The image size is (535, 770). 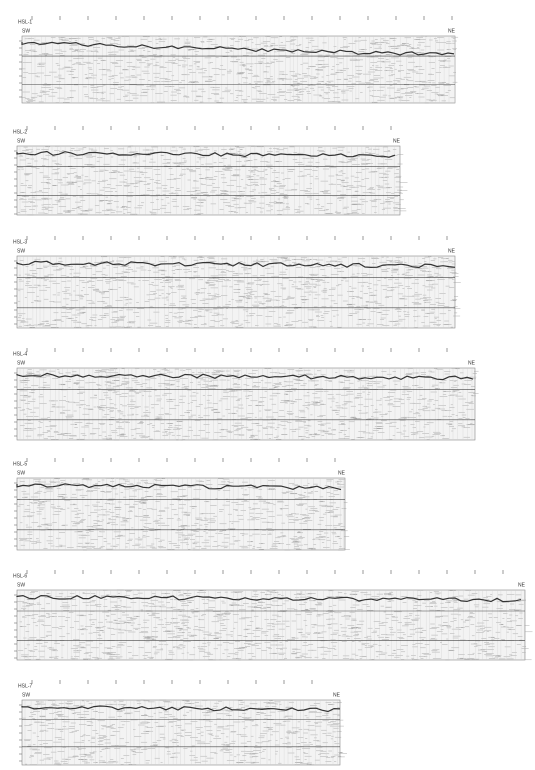 What do you see at coordinates (20, 464) in the screenshot?
I see `panel-label: HSL-5` at bounding box center [20, 464].